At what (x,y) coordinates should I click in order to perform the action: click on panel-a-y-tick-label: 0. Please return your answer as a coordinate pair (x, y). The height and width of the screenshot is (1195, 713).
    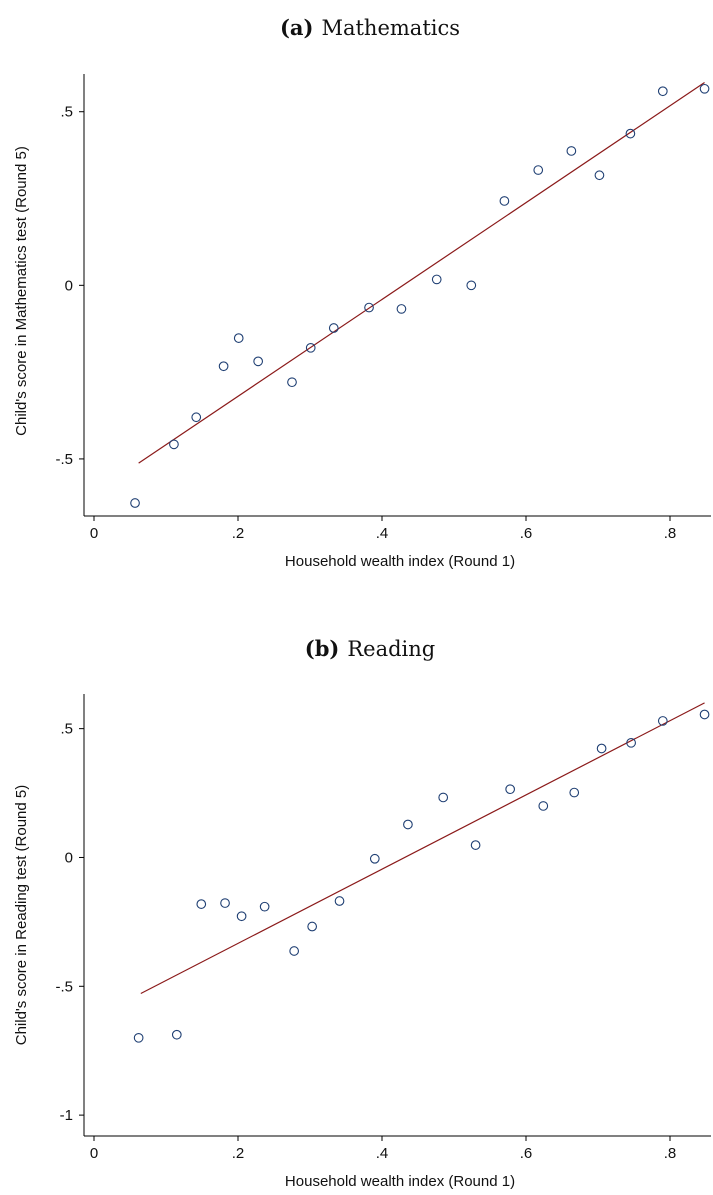
    Looking at the image, I should click on (69, 285).